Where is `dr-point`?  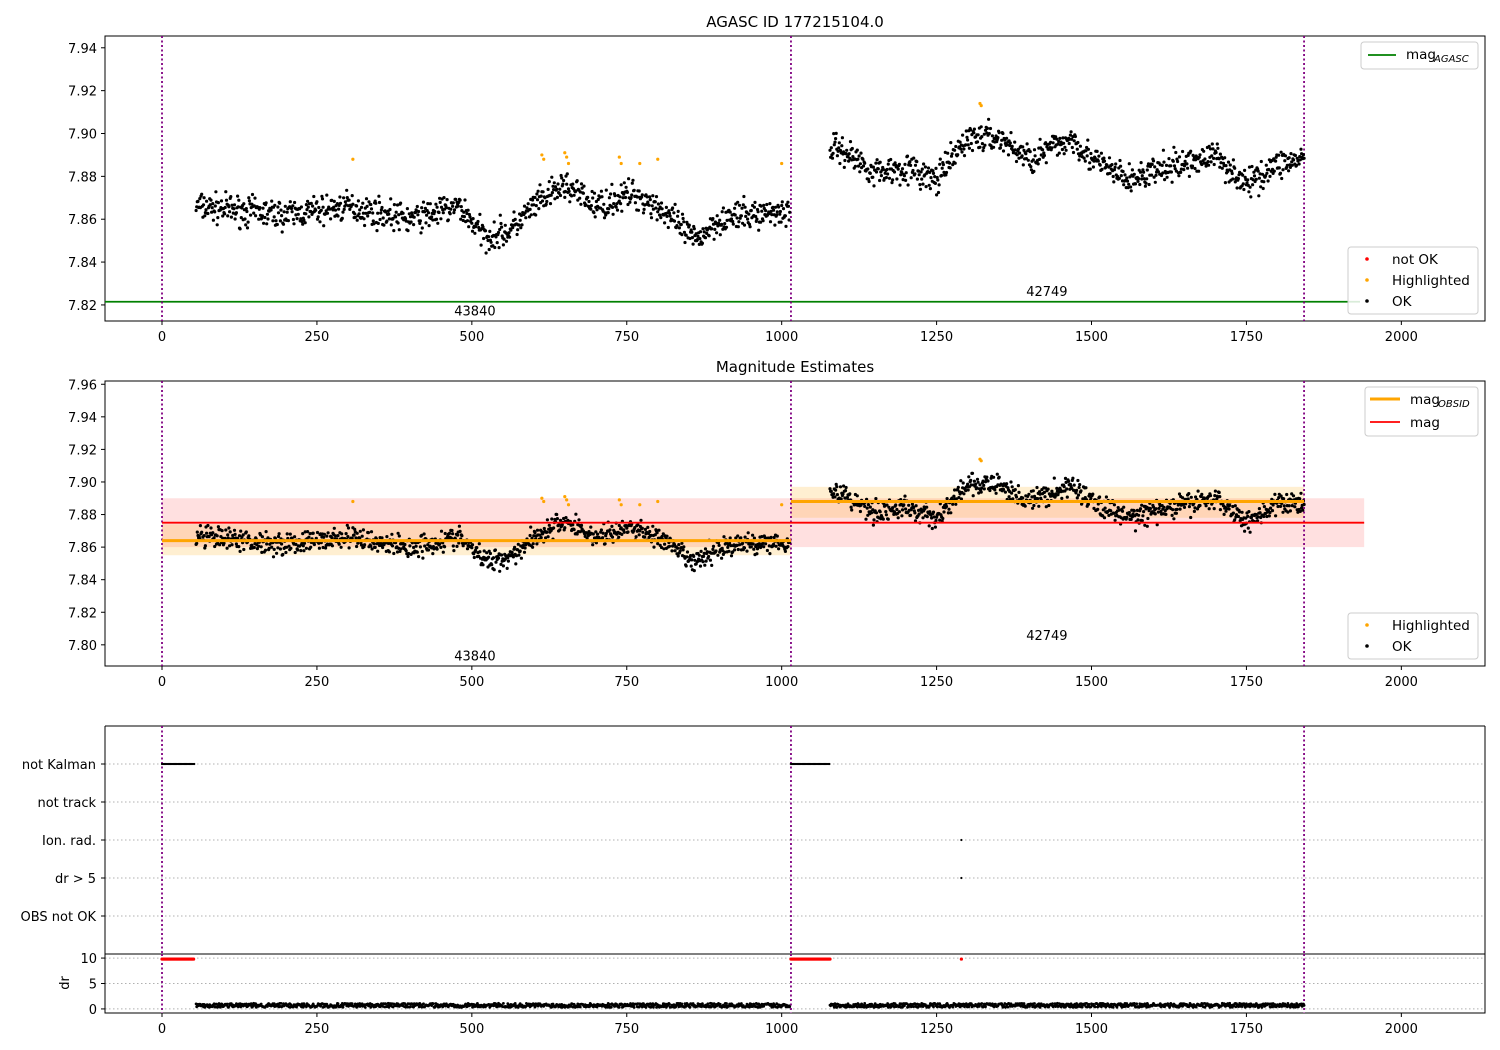 dr-point is located at coordinates (682, 1004).